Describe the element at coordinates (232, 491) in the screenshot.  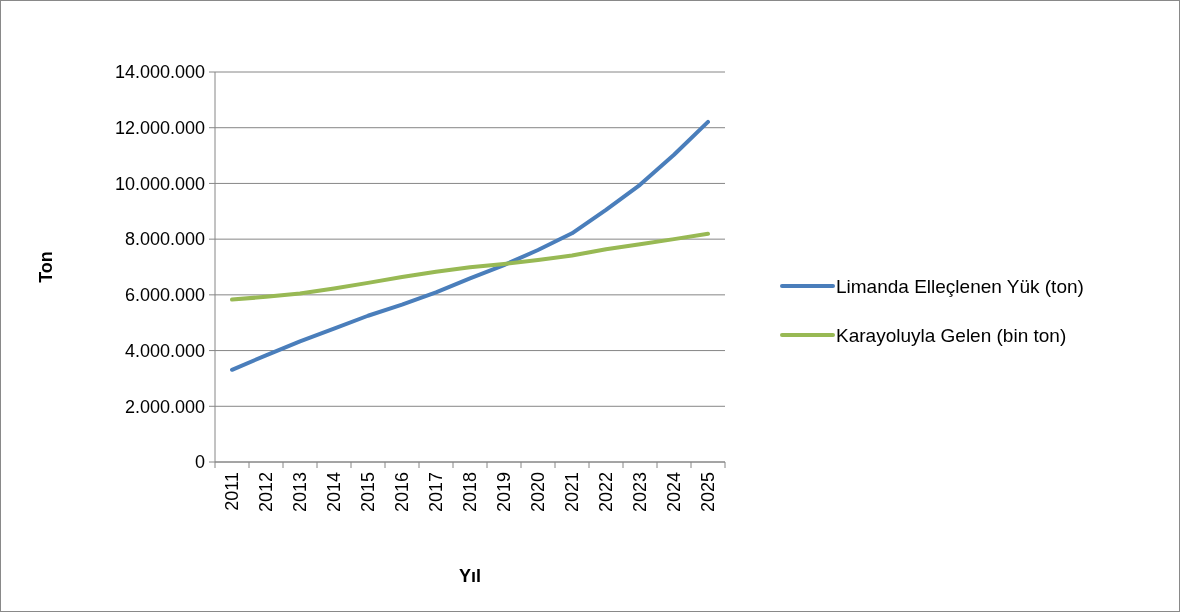
I see `x-tick-label: 2011` at that location.